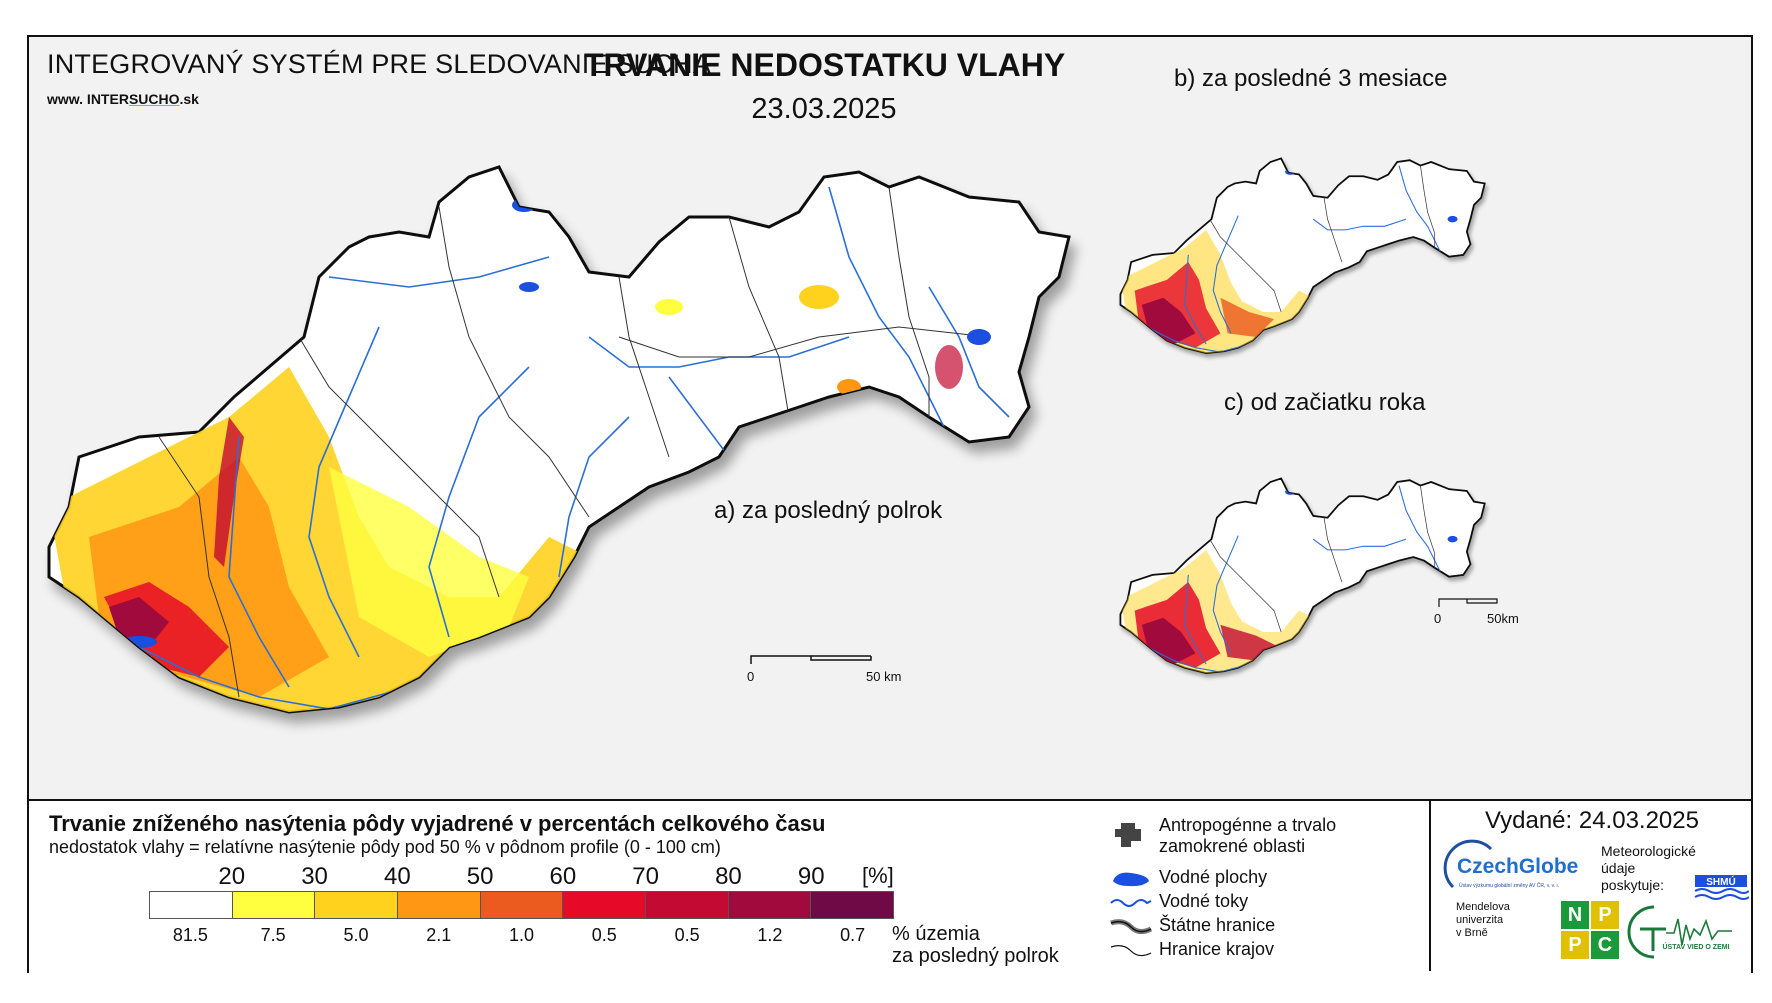 The image size is (1772, 1003). Describe the element at coordinates (828, 510) in the screenshot. I see `panel-a-label: a) za posledný polrok` at that location.